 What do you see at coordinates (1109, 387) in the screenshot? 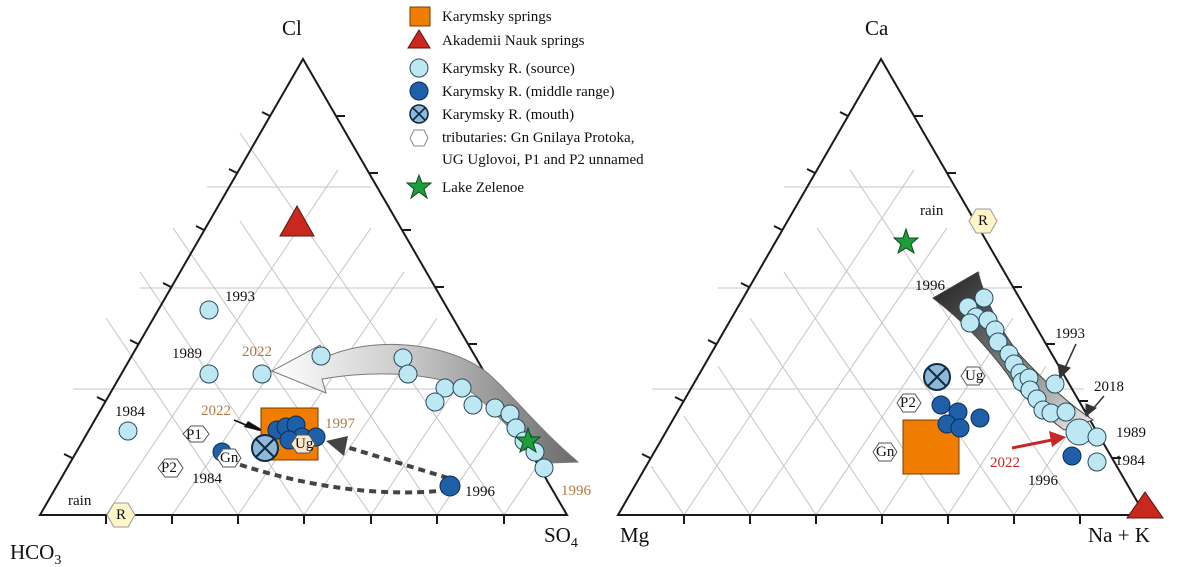
I see `cation-annot-2018: 2018` at bounding box center [1109, 387].